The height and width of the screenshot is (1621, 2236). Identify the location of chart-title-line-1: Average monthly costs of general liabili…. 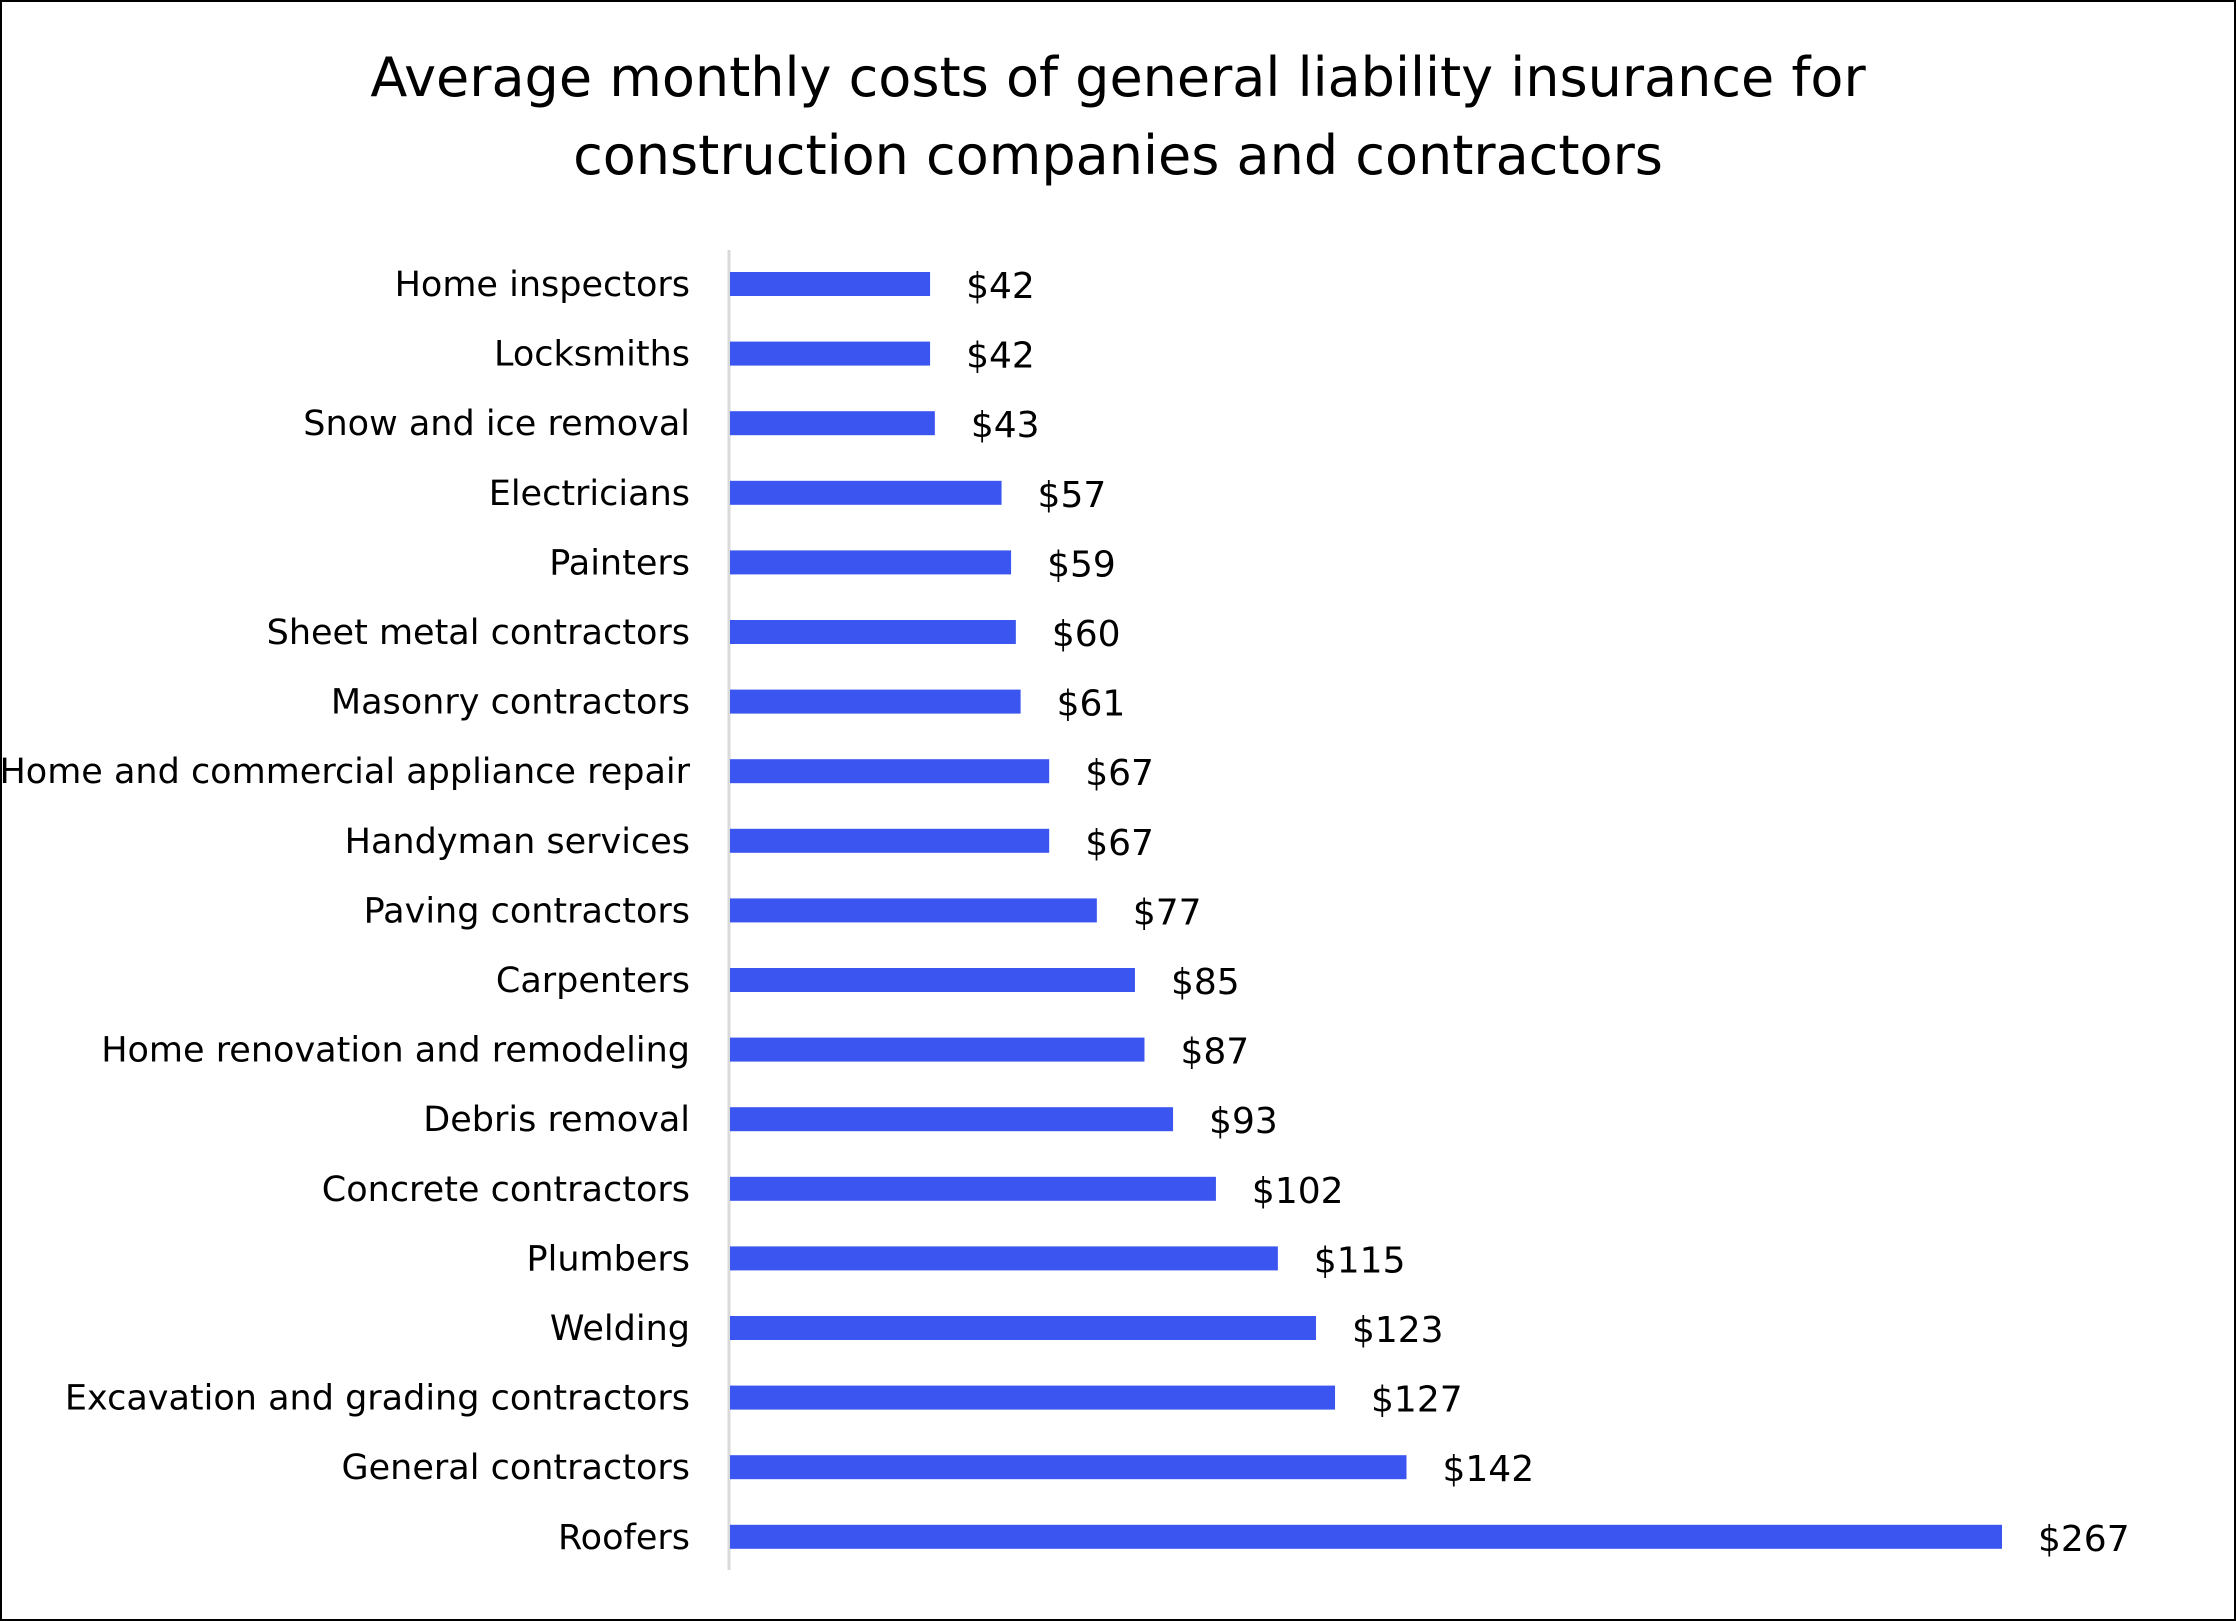
(1118, 77).